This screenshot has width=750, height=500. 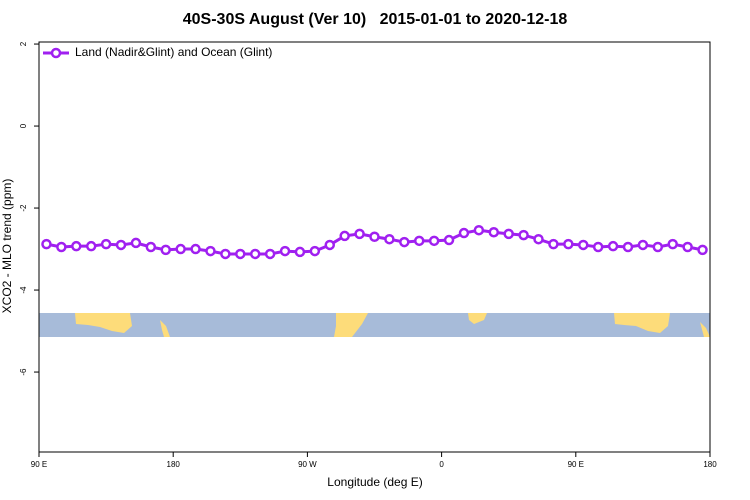 What do you see at coordinates (23, 290) in the screenshot?
I see `y-tick-label: -4` at bounding box center [23, 290].